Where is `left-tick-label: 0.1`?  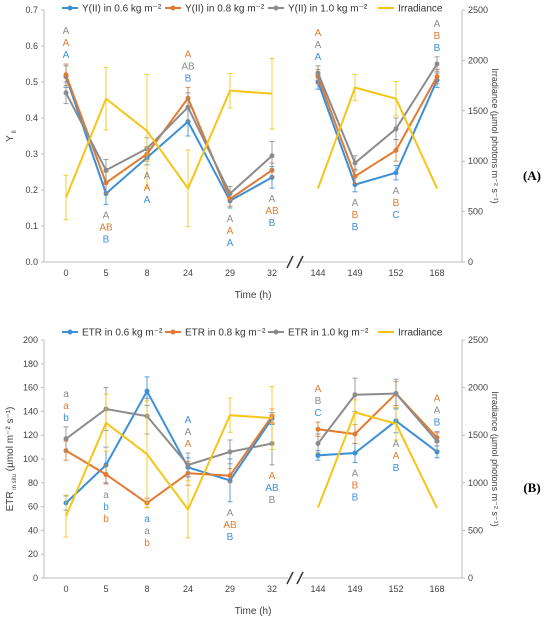 left-tick-label: 0.1 is located at coordinates (31, 226).